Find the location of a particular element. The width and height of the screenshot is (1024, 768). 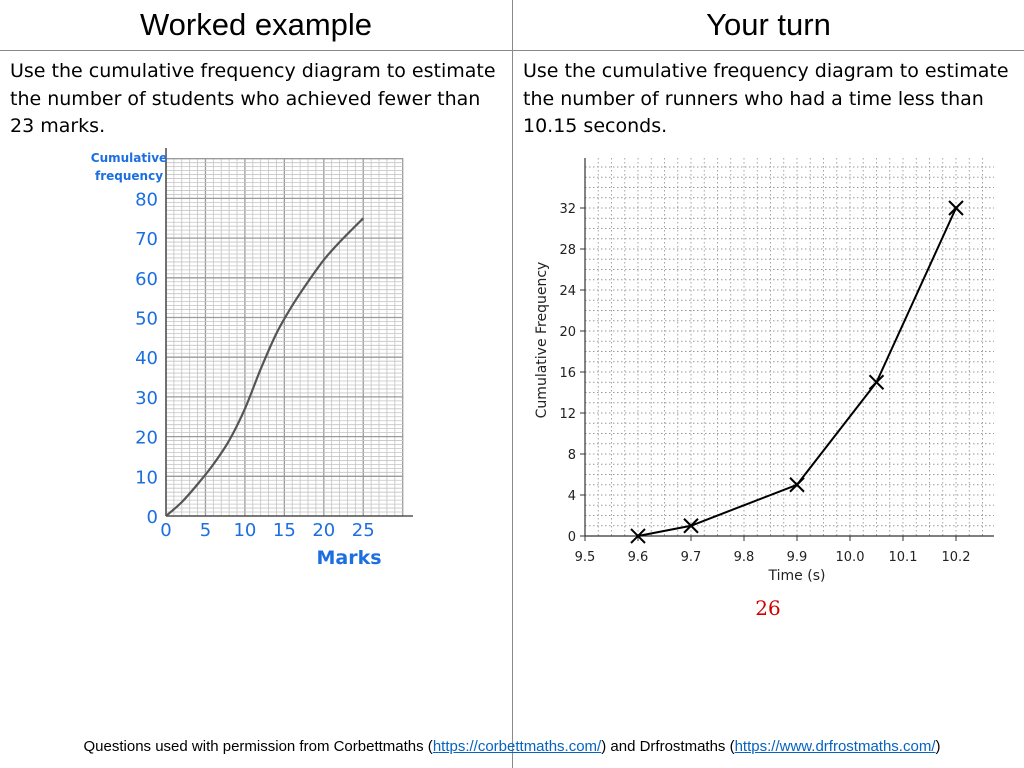

y-tick-label: 16 is located at coordinates (567, 373).